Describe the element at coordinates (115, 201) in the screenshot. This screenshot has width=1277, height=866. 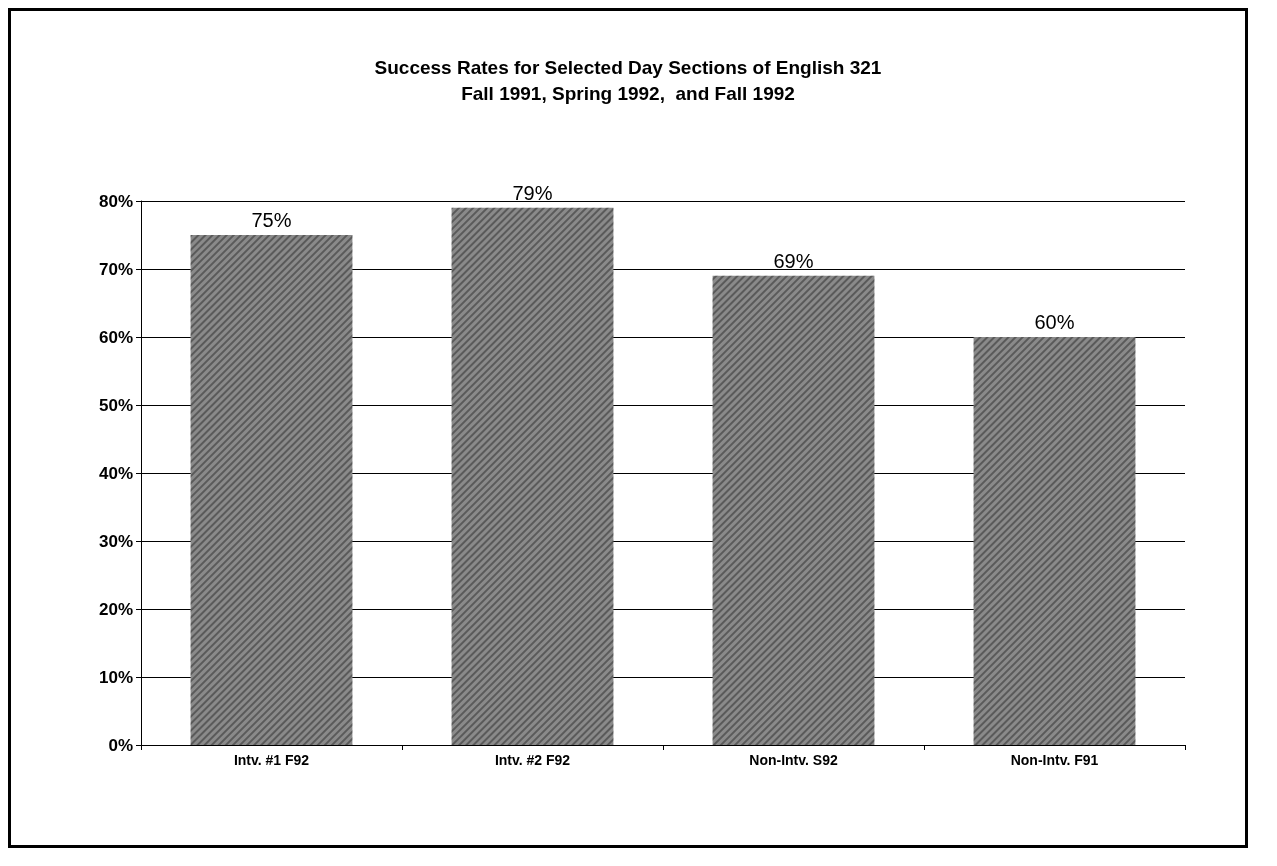
I see `y-tick-label: 80%` at that location.